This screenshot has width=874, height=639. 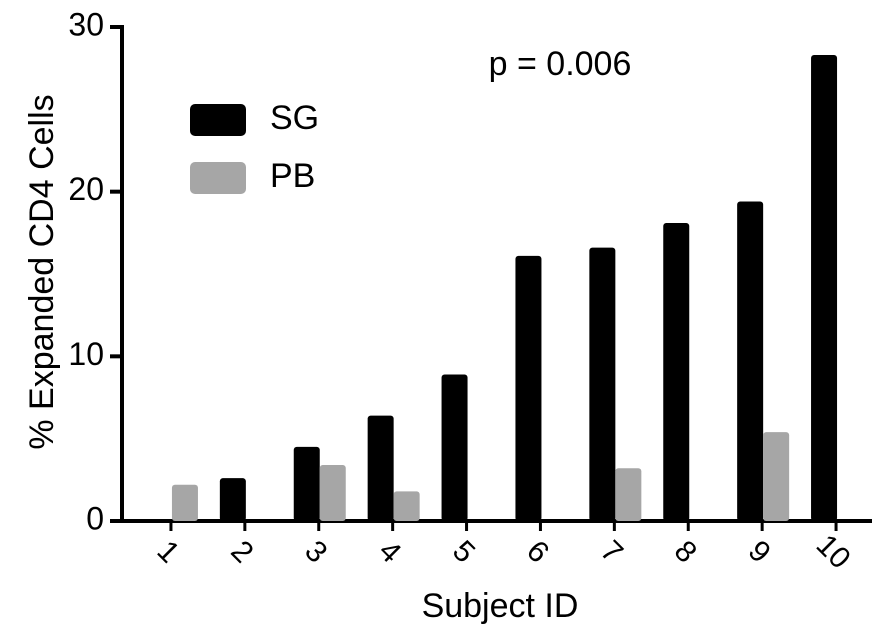 I want to click on x-tick-label: 9, so click(x=759, y=551).